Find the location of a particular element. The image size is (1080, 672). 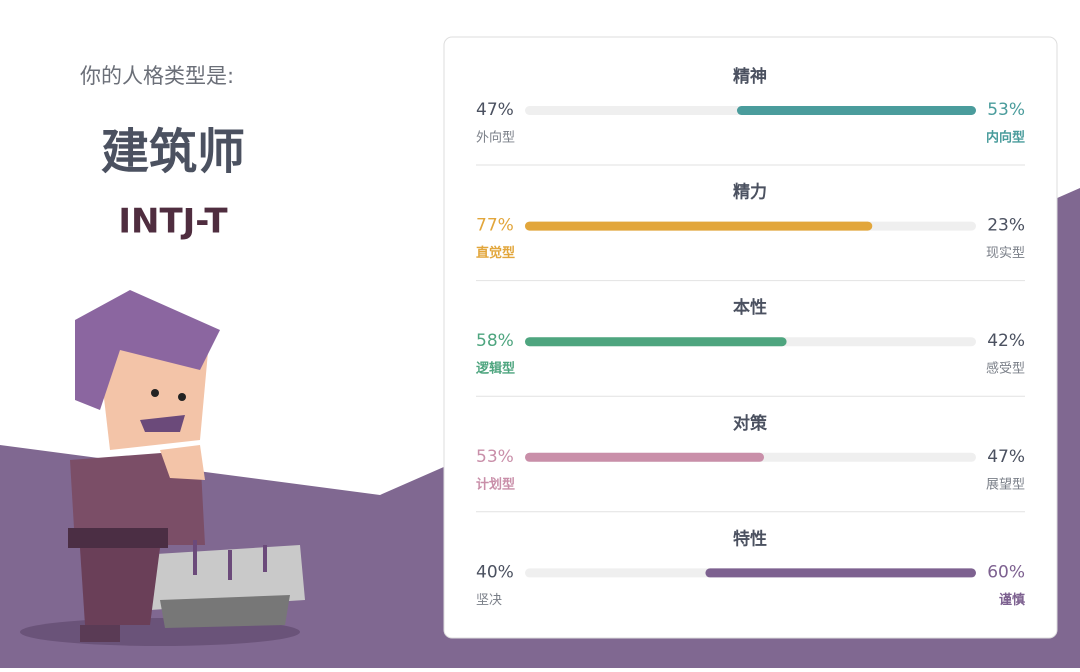

left-name: 外向型 is located at coordinates (495, 138).